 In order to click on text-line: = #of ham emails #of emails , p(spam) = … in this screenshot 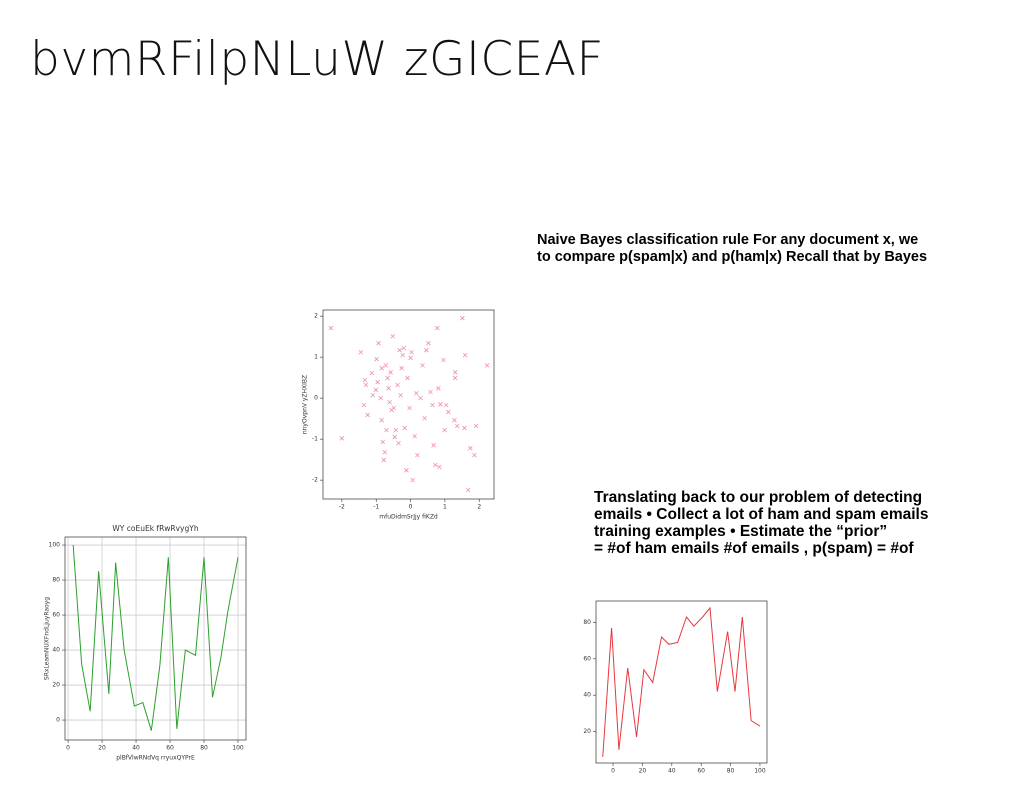, I will do `click(754, 548)`.